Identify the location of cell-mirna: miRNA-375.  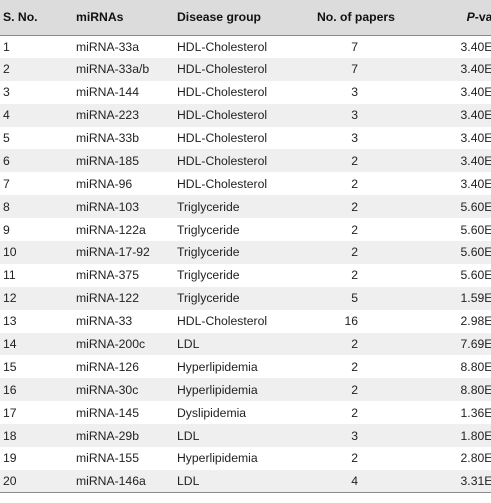
(107, 275).